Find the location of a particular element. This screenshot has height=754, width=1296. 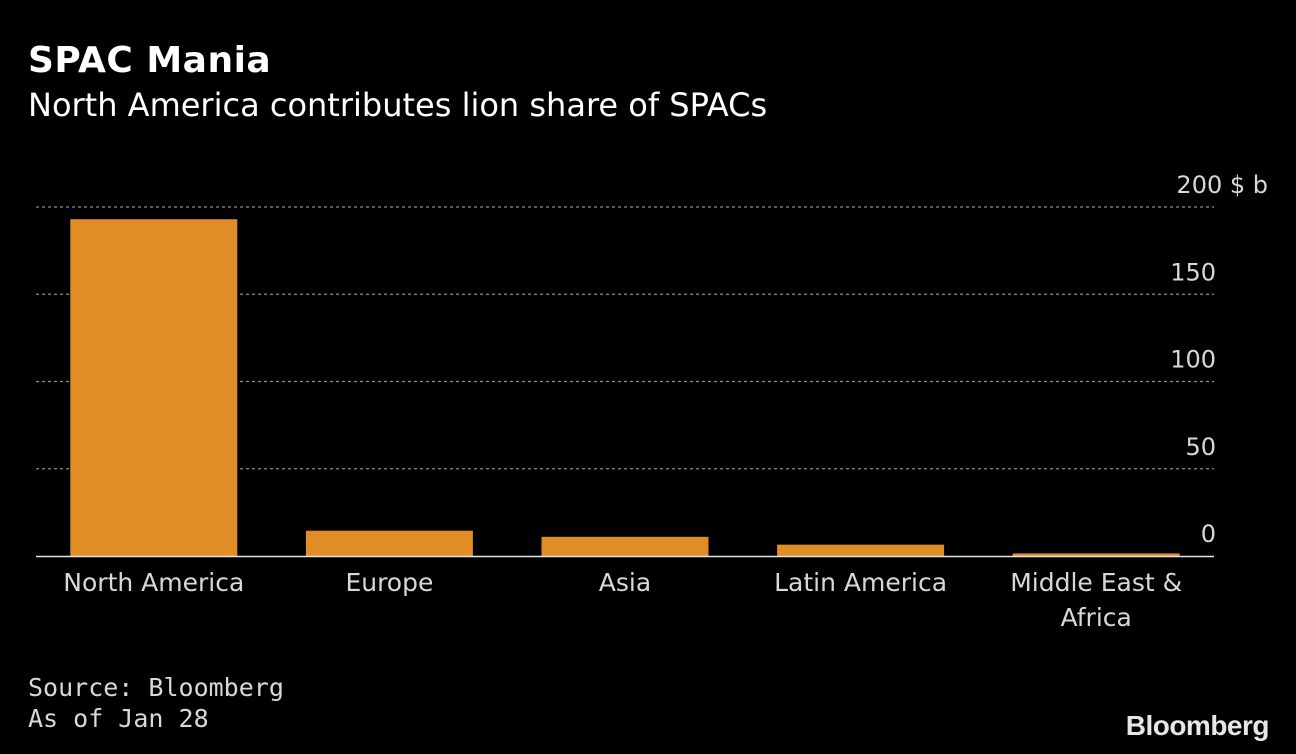

source-text: Source: Bloomberg is located at coordinates (156, 687).